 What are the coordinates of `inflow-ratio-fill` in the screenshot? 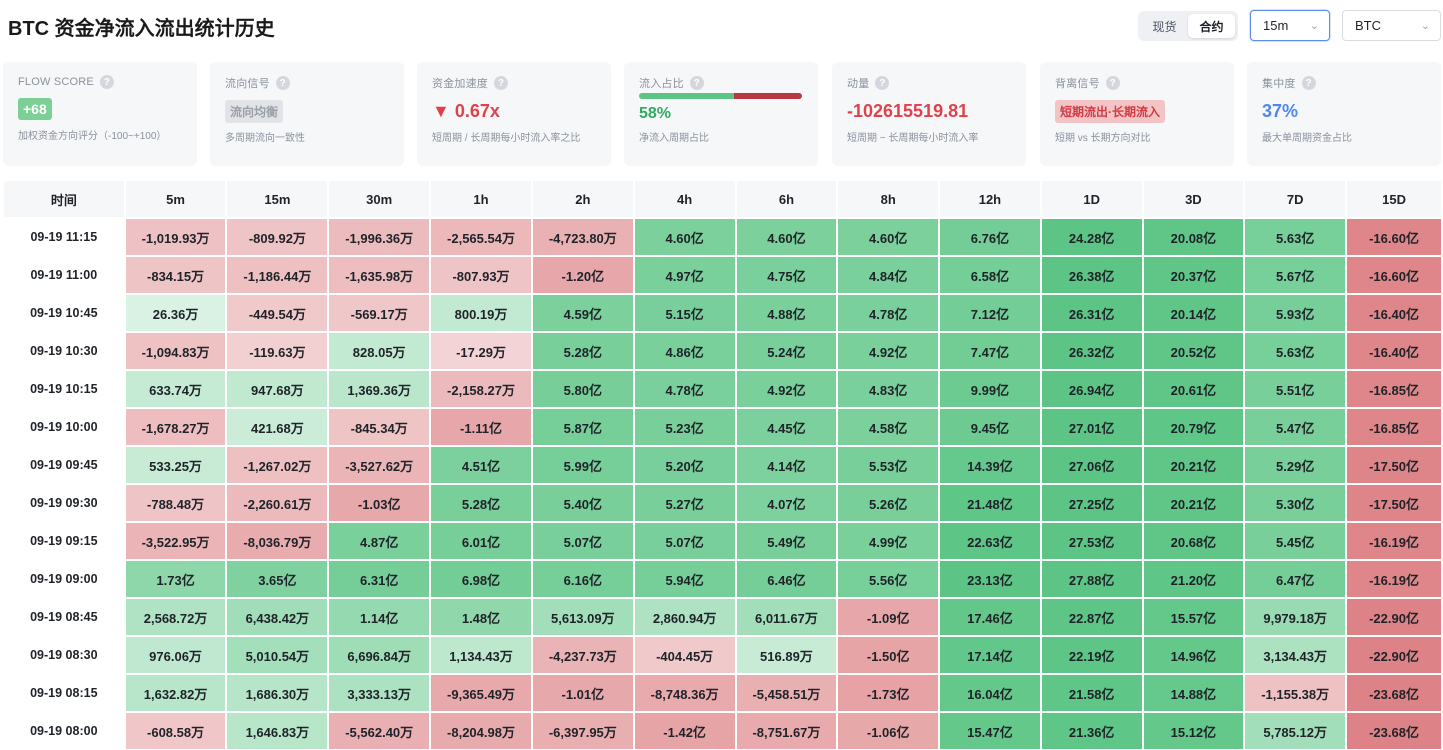 It's located at (686, 96).